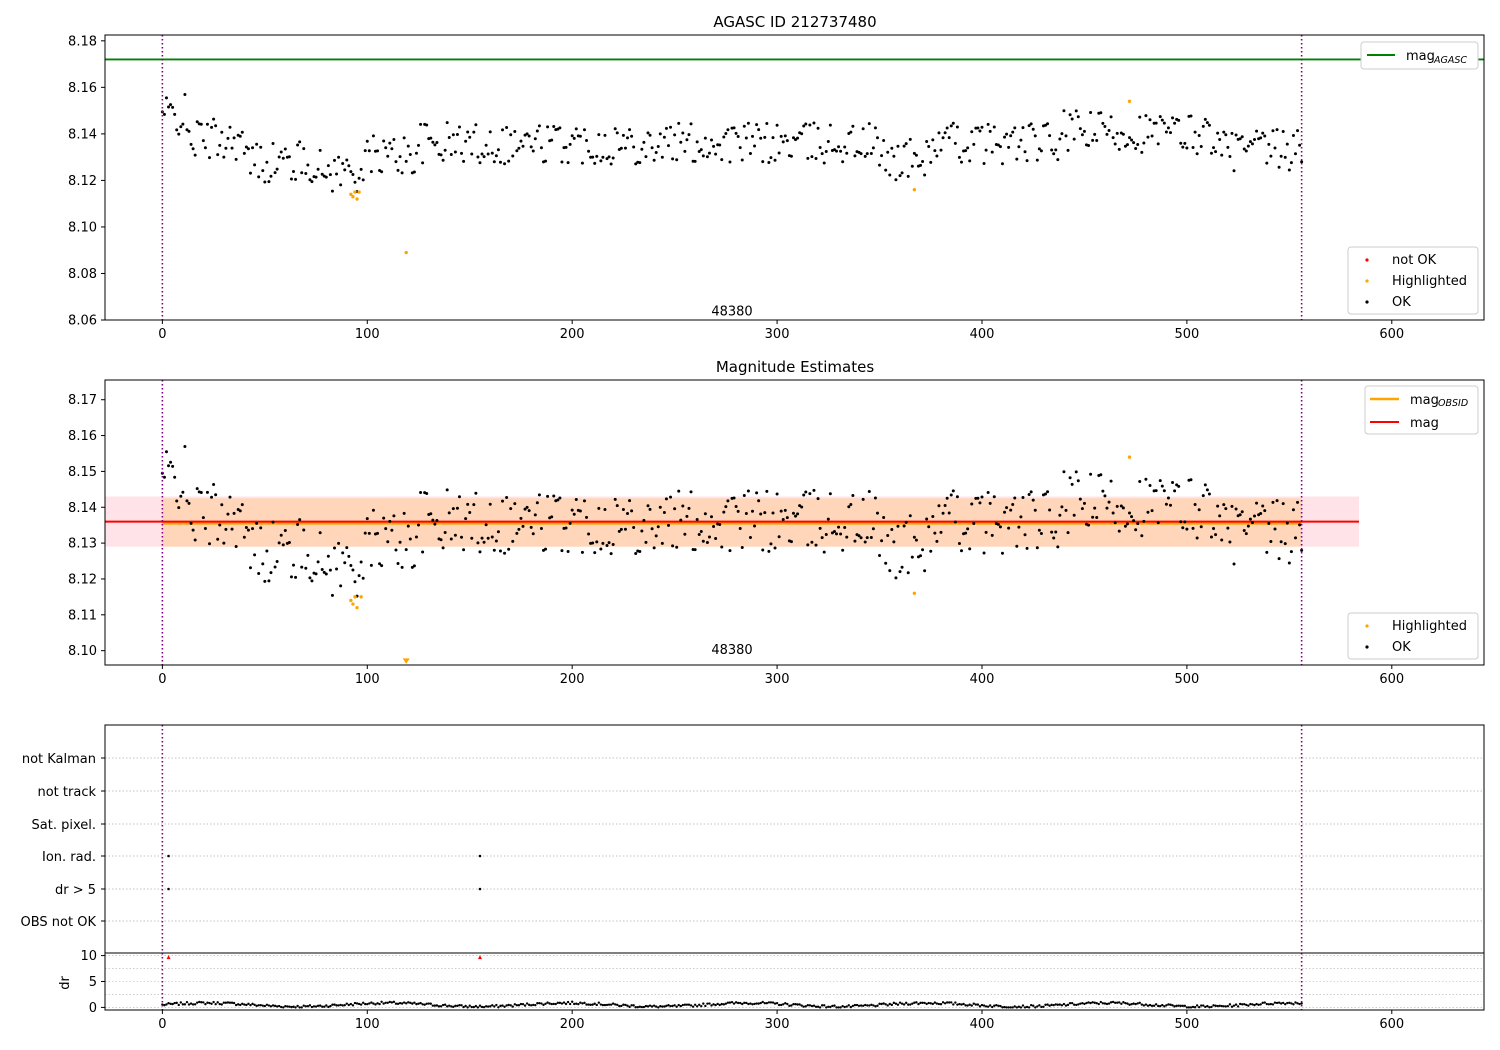 This screenshot has height=1050, width=1500. Describe the element at coordinates (1367, 302) in the screenshot. I see `legend-ok-marker` at that location.